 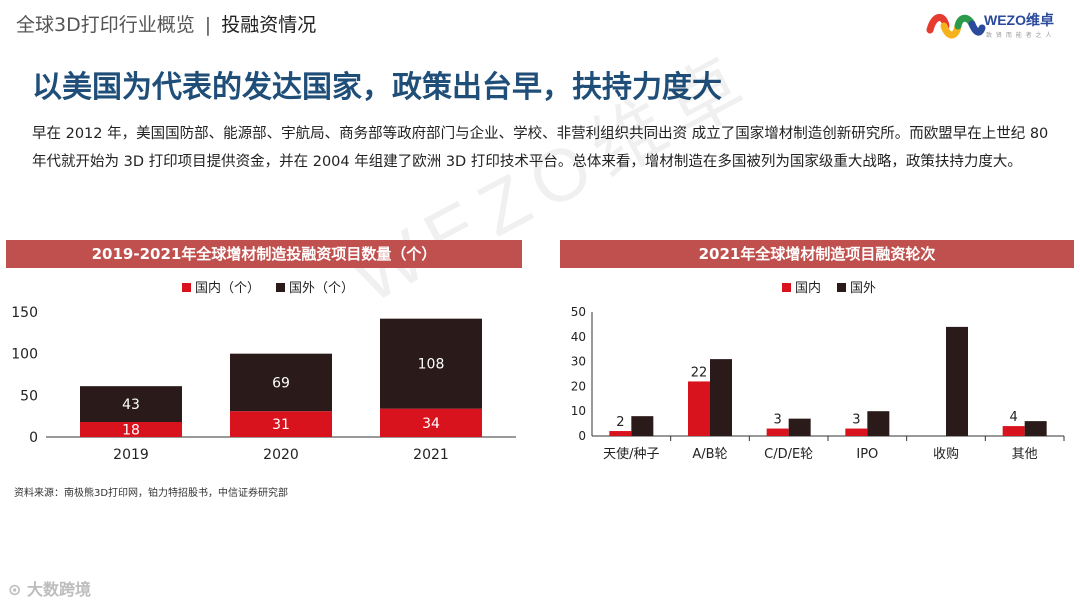 I want to click on chart2-value-label-0-1: 22, so click(x=699, y=372).